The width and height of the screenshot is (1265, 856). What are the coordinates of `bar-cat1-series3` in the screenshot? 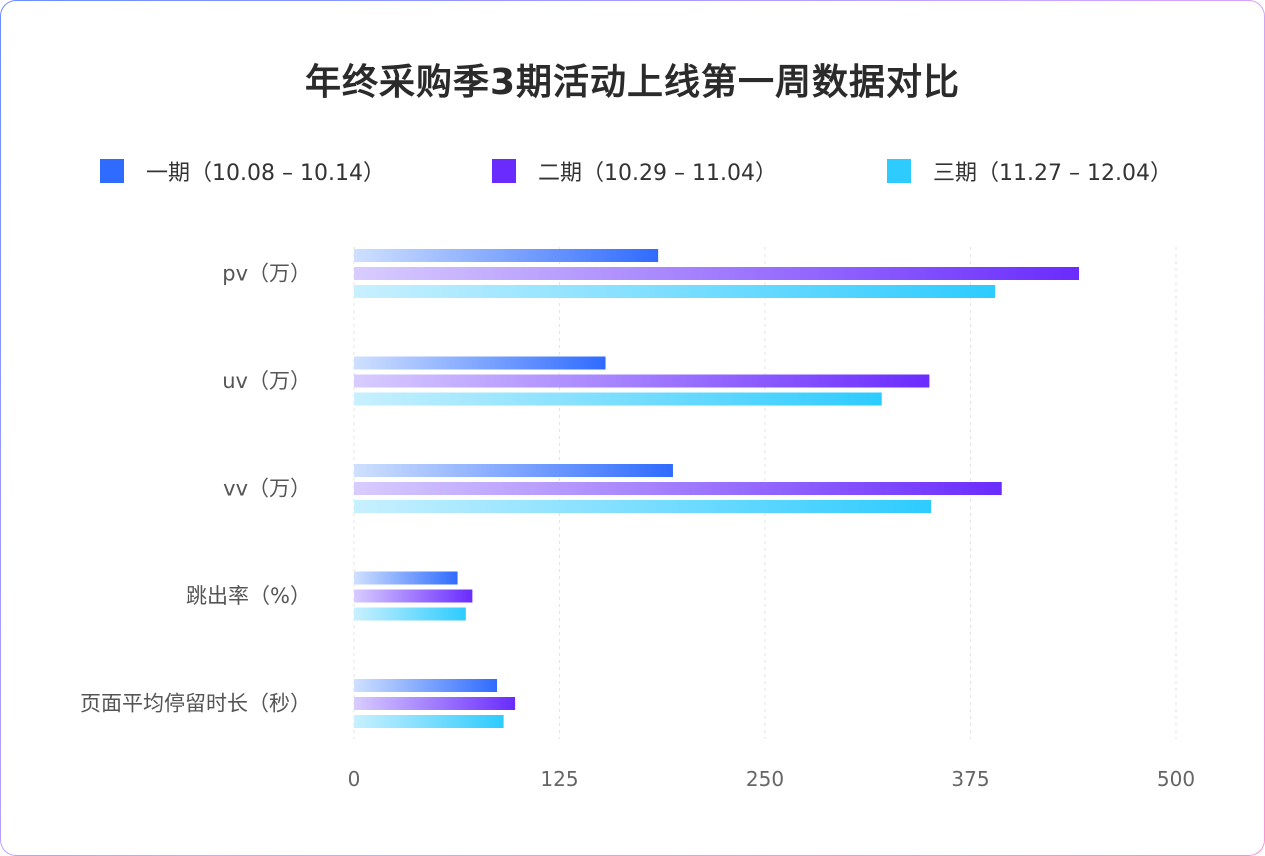 It's located at (675, 291).